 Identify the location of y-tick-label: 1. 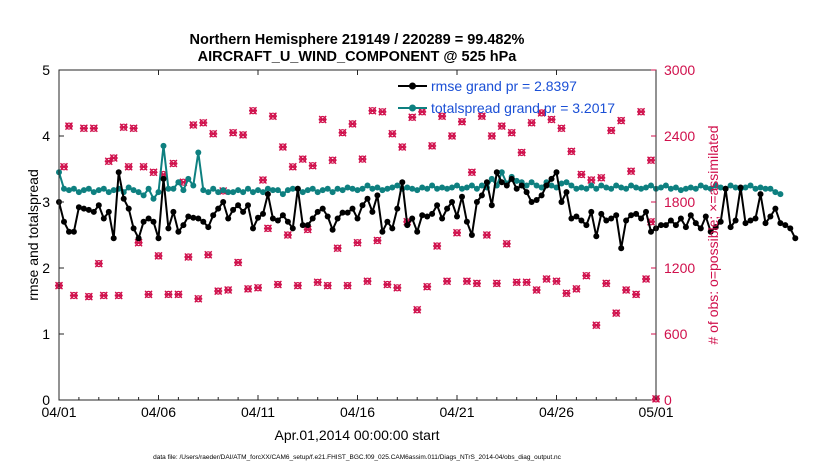
(46, 334).